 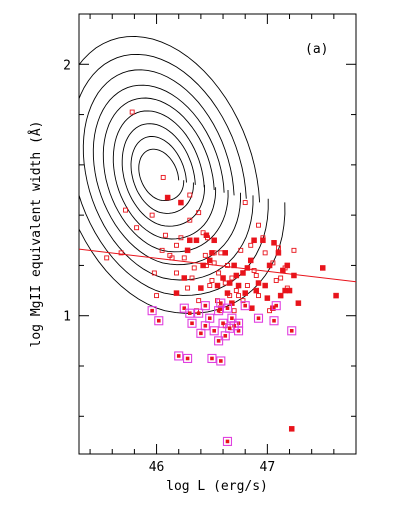 What do you see at coordinates (217, 265) in the screenshot?
I see `regression-line` at bounding box center [217, 265].